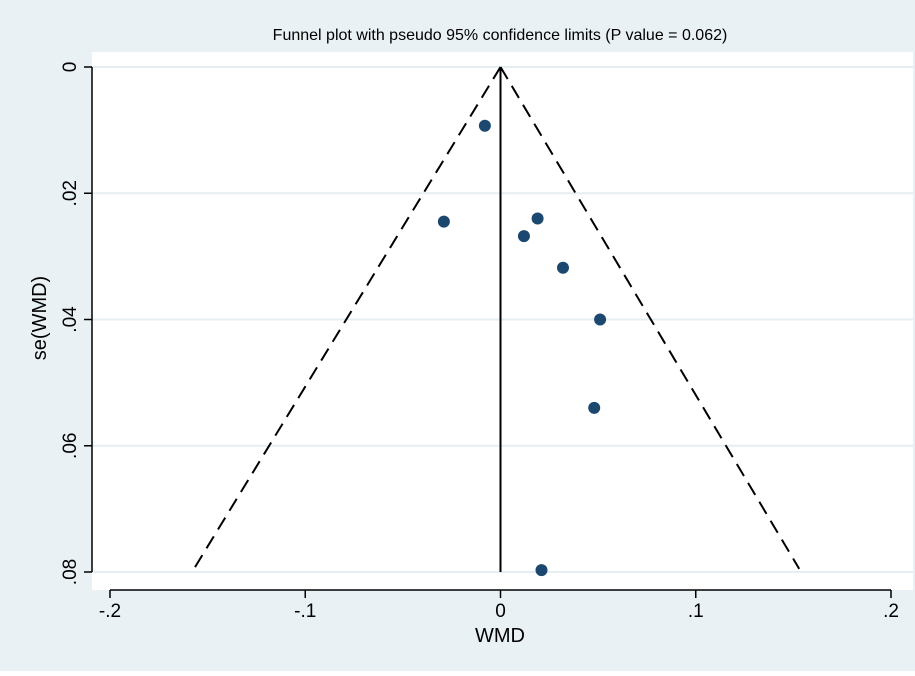 The width and height of the screenshot is (915, 676). I want to click on data-points, so click(522, 348).